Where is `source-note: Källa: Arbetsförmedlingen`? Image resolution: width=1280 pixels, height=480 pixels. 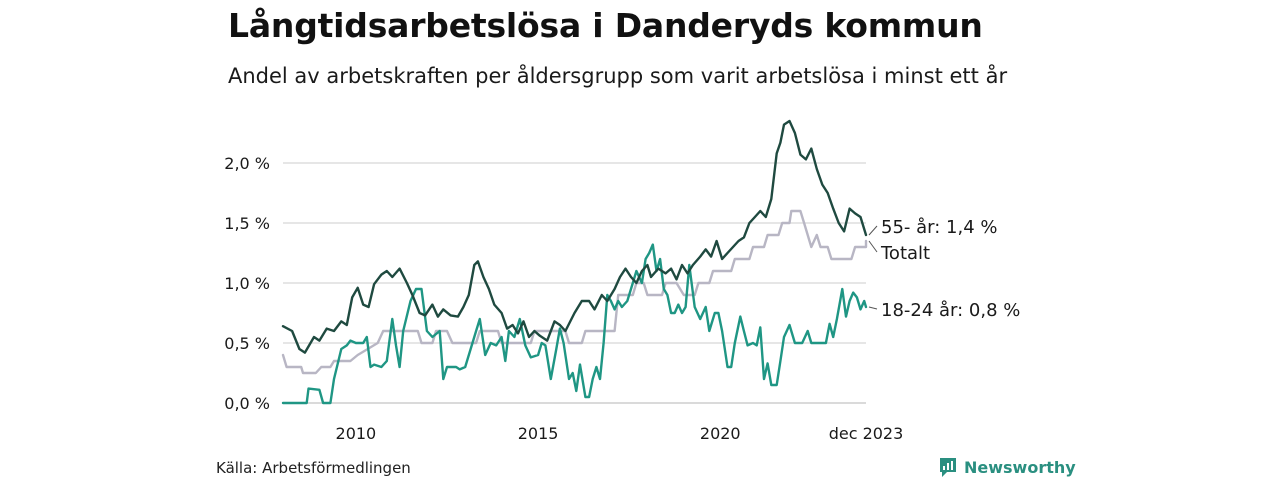 source-note: Källa: Arbetsförmedlingen is located at coordinates (313, 468).